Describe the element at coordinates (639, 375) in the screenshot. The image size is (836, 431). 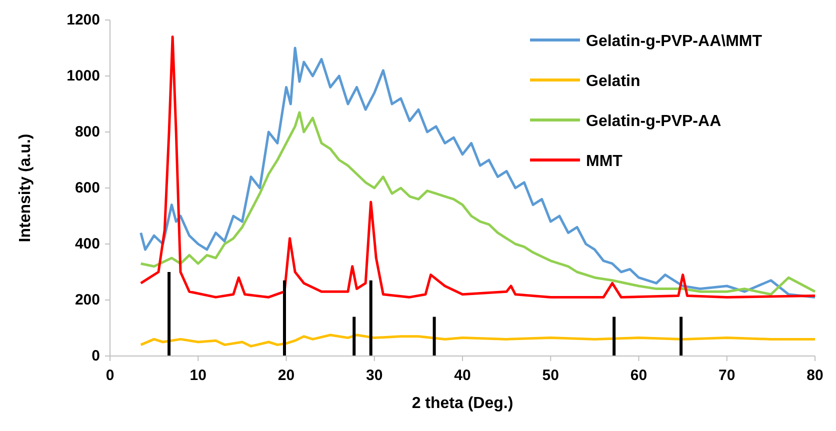
I see `x-tick-label: 60` at that location.